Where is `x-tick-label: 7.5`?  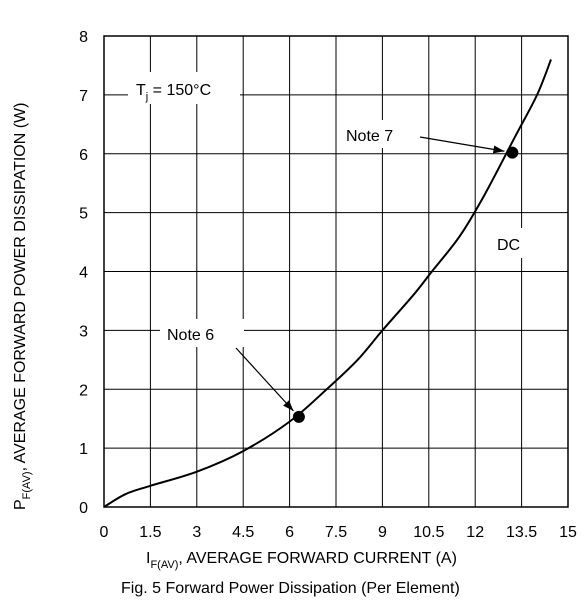 x-tick-label: 7.5 is located at coordinates (336, 532).